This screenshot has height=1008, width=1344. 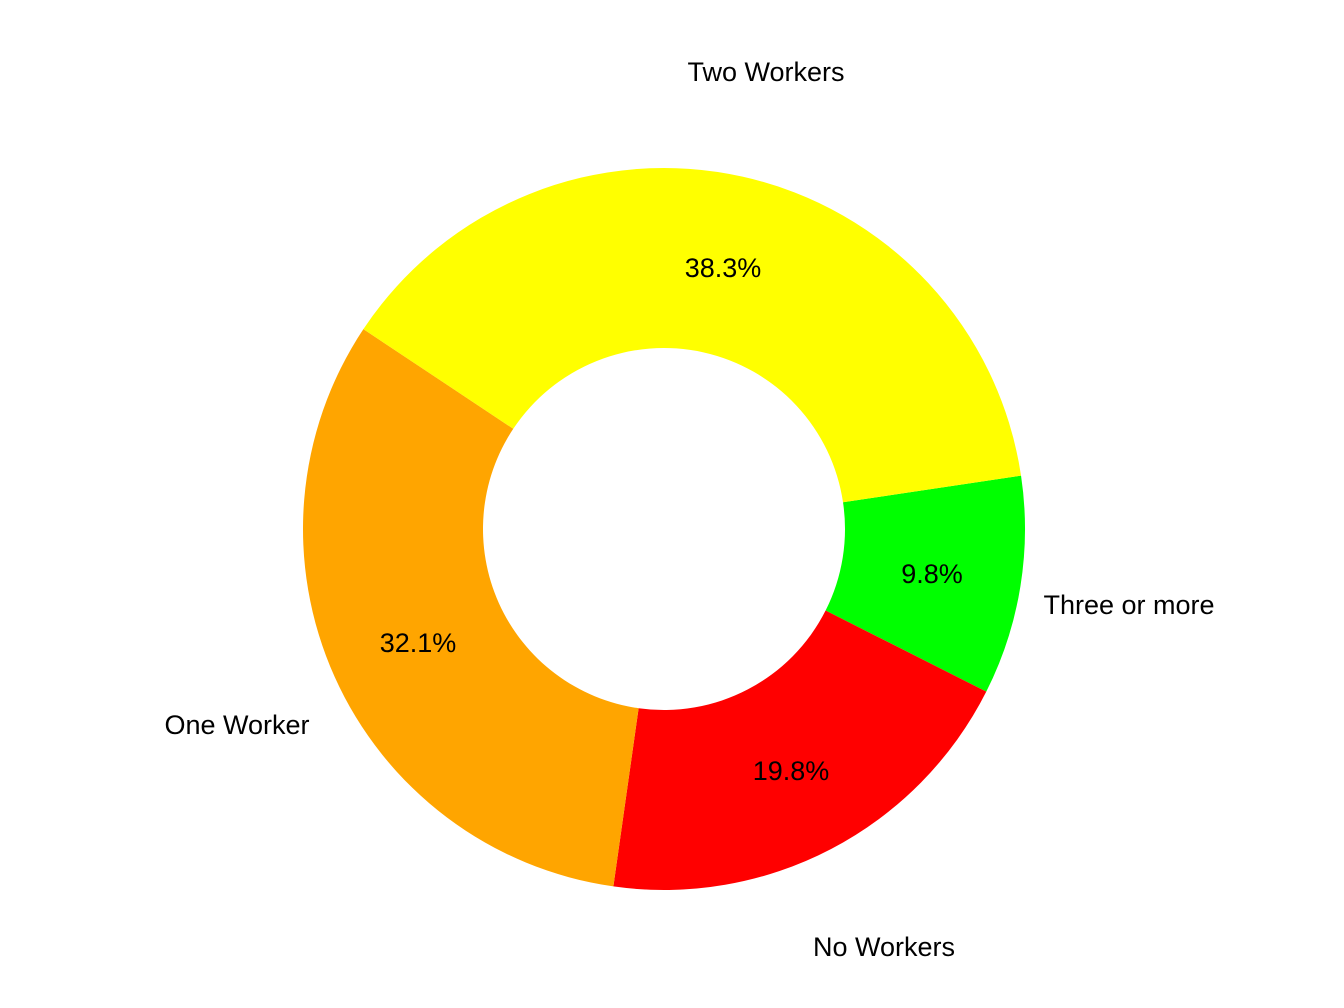 What do you see at coordinates (236, 725) in the screenshot?
I see `category-label-one-worker: One Worker` at bounding box center [236, 725].